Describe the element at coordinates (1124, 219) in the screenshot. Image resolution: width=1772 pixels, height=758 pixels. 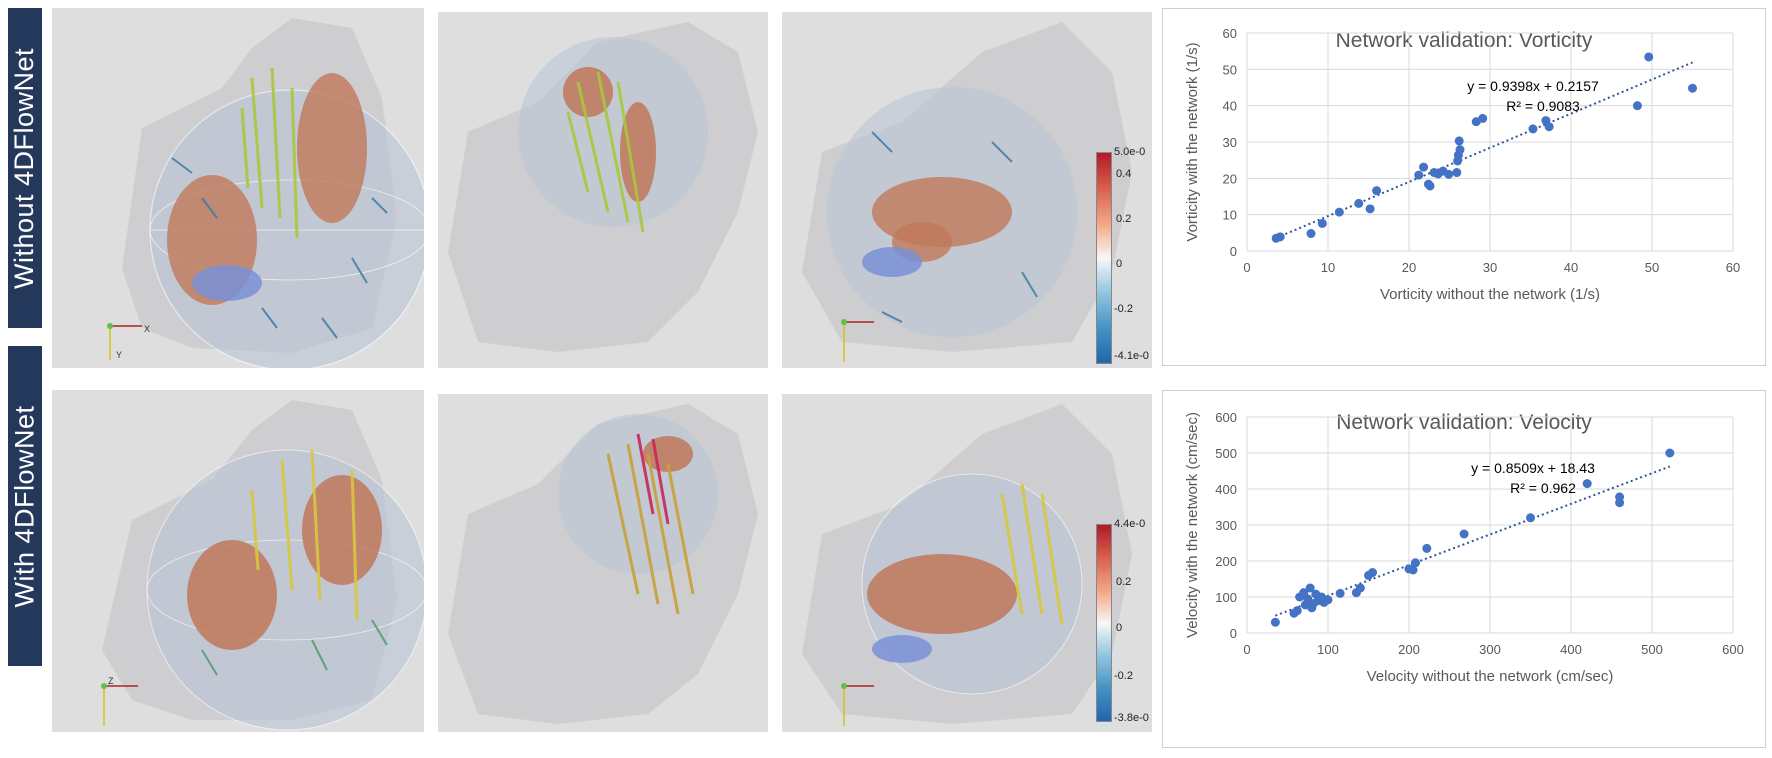
I see `colorbar-top-tick-2: 0.2` at that location.